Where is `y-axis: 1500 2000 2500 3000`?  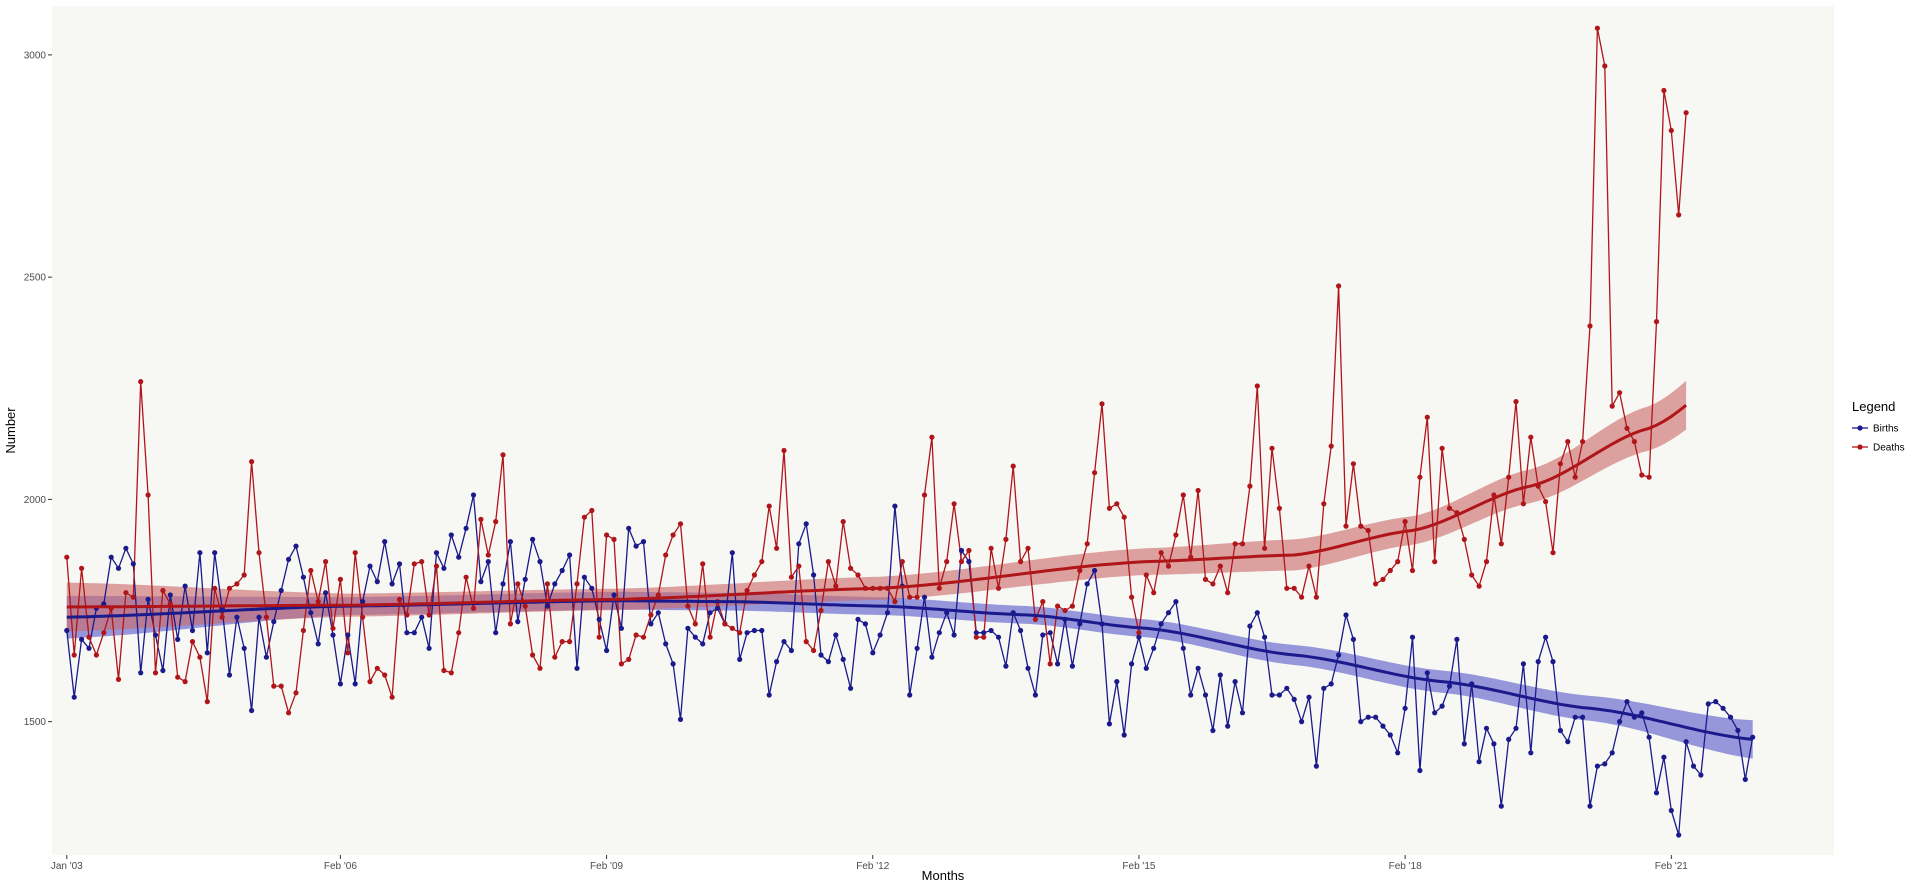
y-axis: 1500 2000 2500 3000 is located at coordinates (38, 389).